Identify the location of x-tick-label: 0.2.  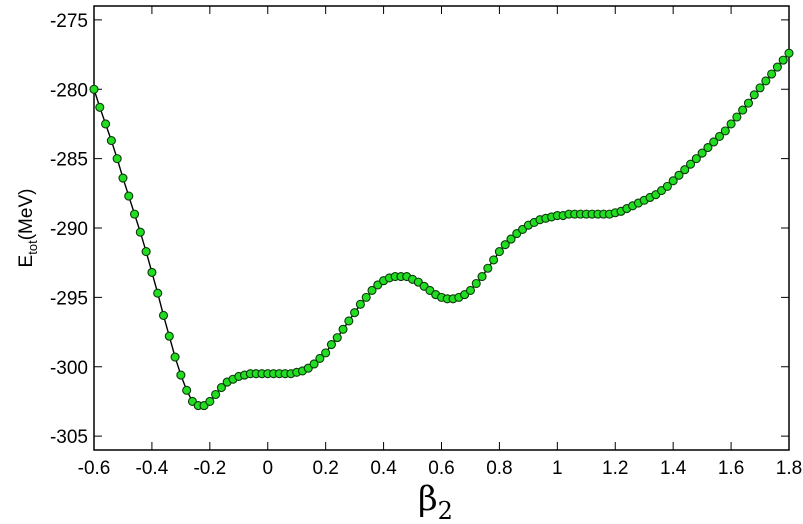
(325, 468).